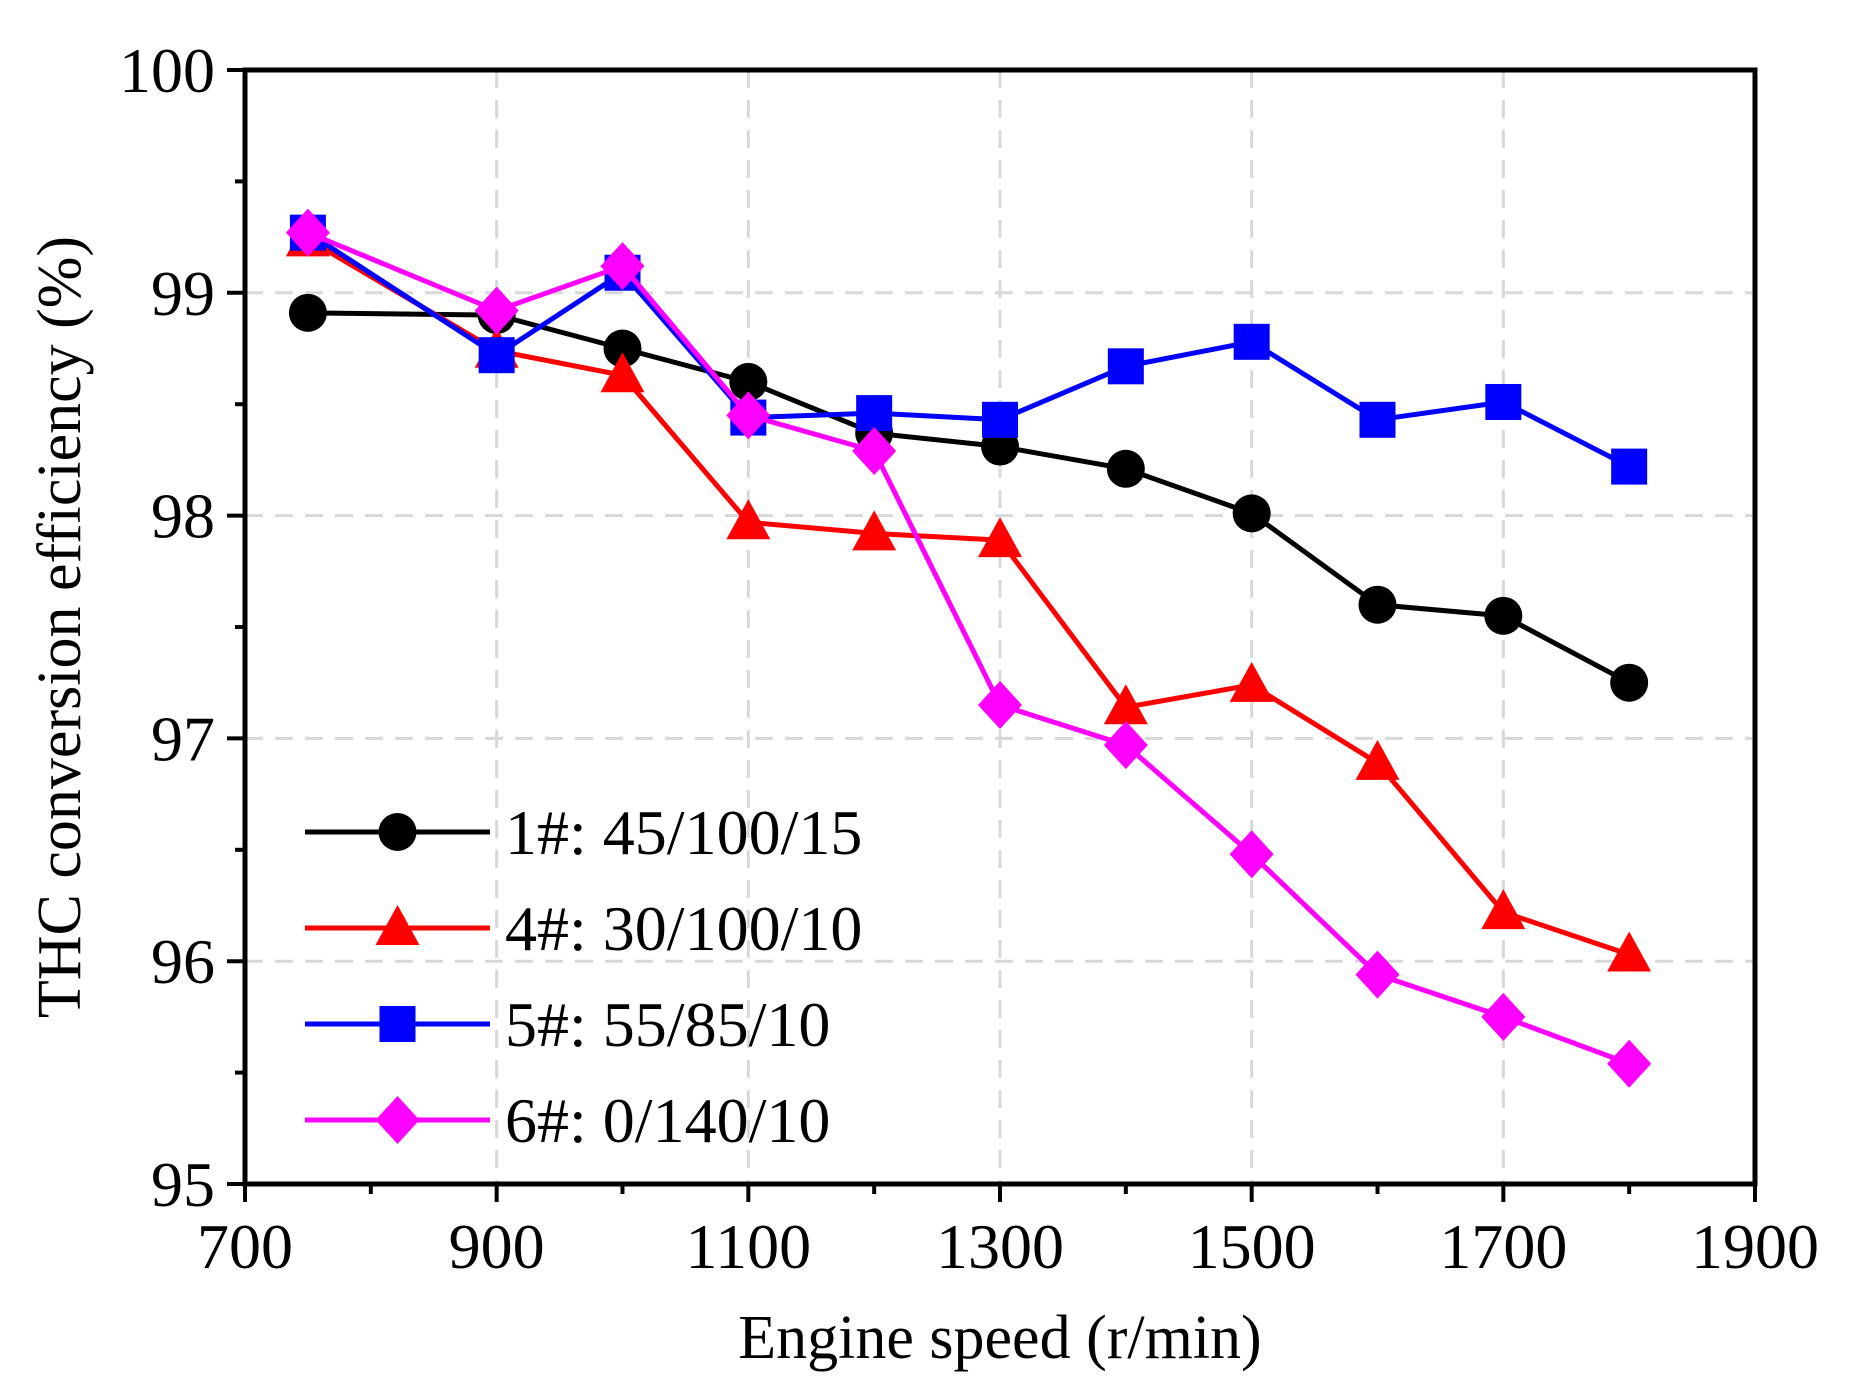  I want to click on legend-label: 6#: 0/140/10, so click(667, 1120).